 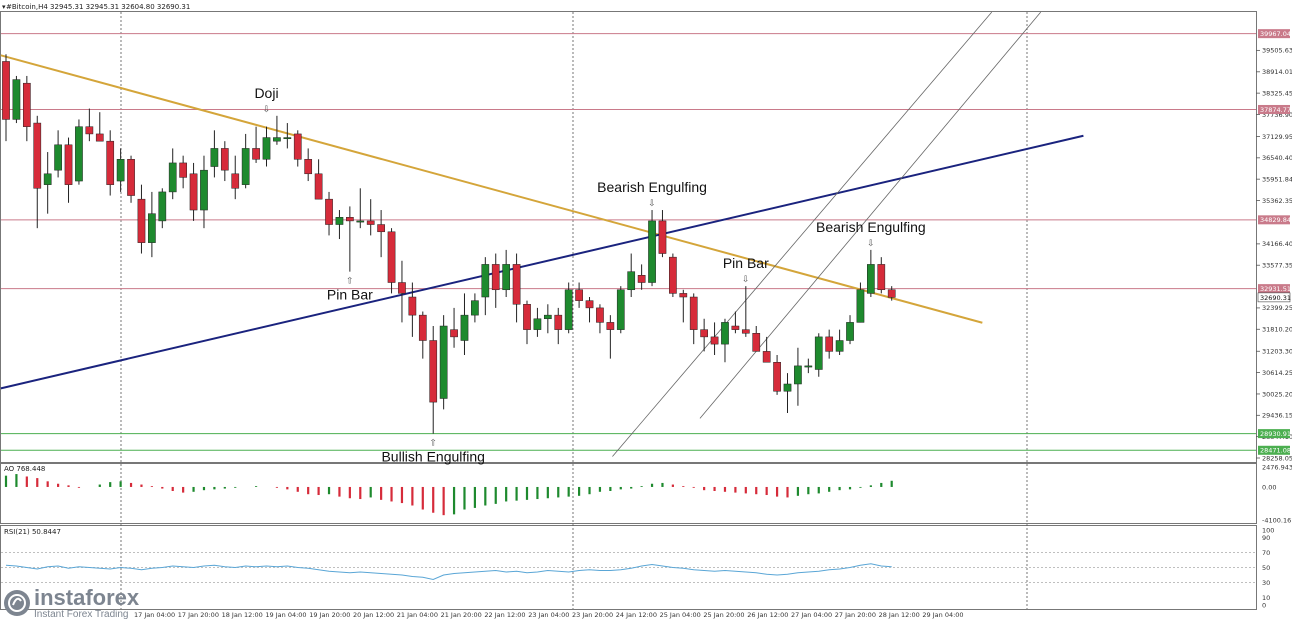 I want to click on rsi-tick-label-5: 10, so click(x=1266, y=598).